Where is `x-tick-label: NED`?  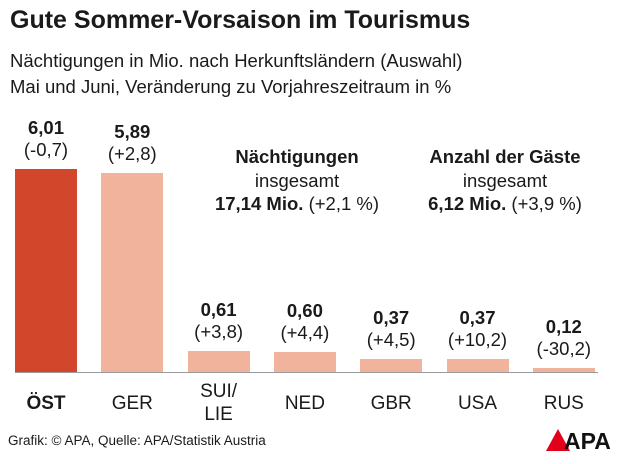
x-tick-label: NED is located at coordinates (304, 403).